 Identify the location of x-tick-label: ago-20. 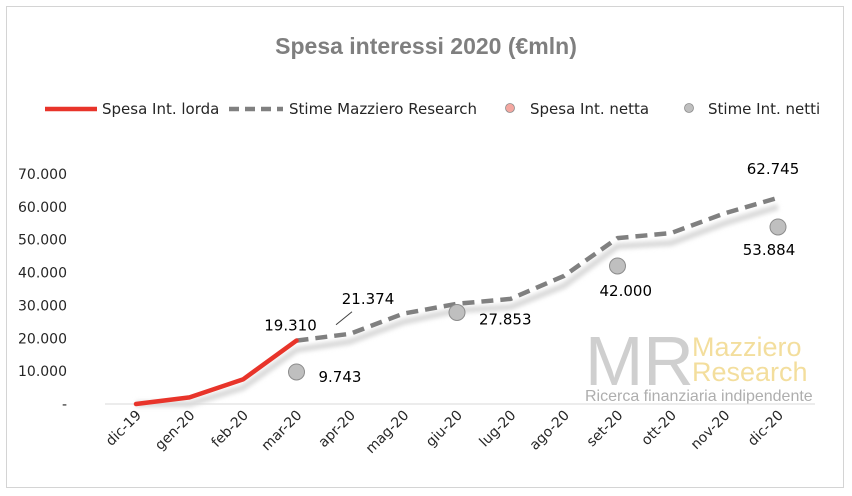
(550, 431).